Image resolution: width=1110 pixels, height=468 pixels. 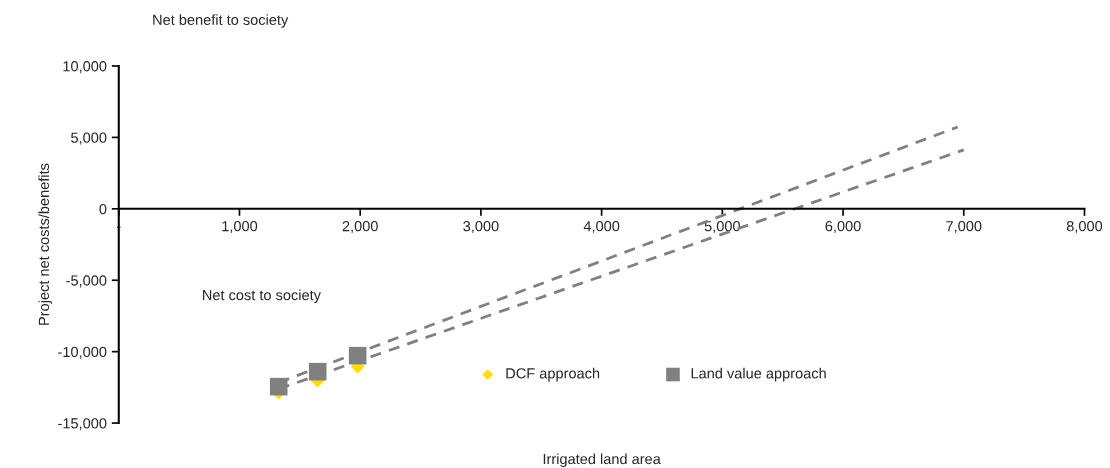 What do you see at coordinates (103, 209) in the screenshot?
I see `y-tick-label: 0` at bounding box center [103, 209].